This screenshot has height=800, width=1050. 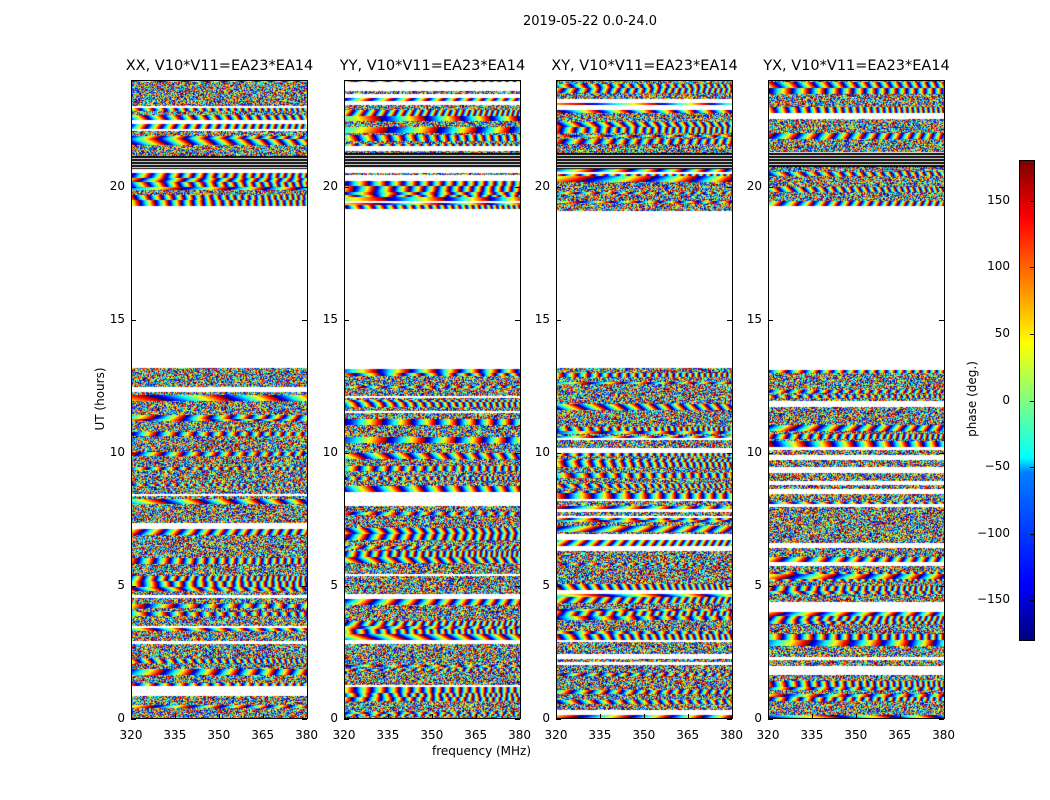 I want to click on colorbar-label: phase (deg.), so click(x=972, y=399).